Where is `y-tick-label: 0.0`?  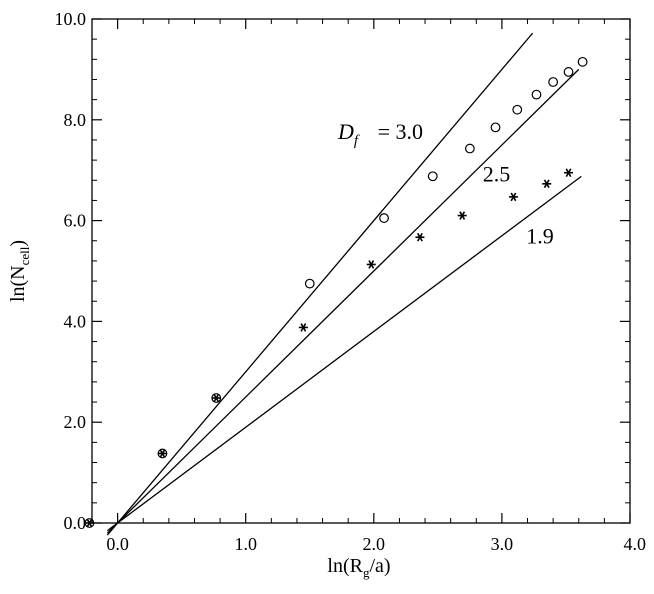
y-tick-label: 0.0 is located at coordinates (75, 523).